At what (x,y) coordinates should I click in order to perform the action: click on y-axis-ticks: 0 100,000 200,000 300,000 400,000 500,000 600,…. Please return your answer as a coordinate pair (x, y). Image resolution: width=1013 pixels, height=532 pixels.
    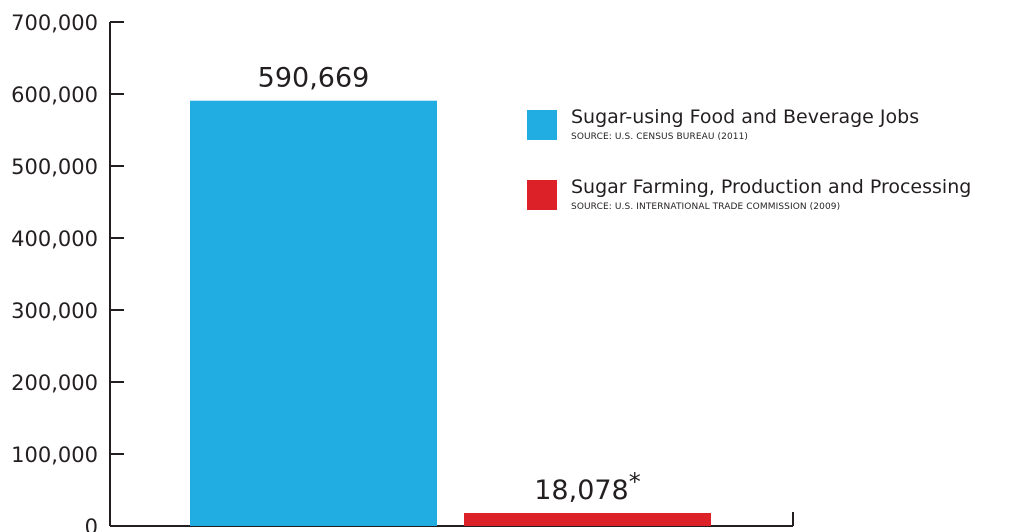
    Looking at the image, I should click on (67, 271).